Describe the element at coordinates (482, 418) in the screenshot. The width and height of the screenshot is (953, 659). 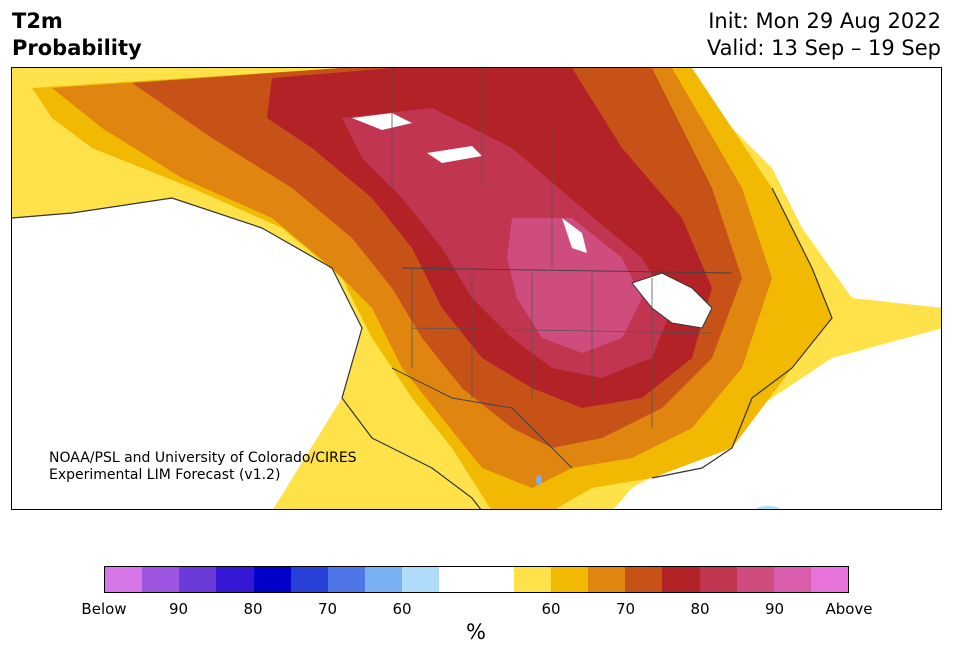
I see `us-mexico-border` at that location.